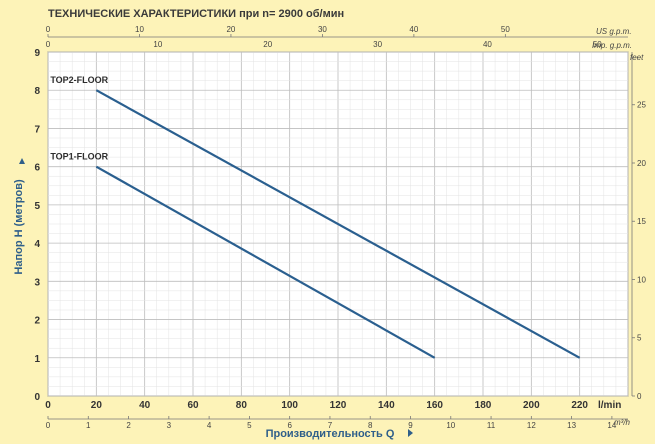 This screenshot has height=444, width=655. I want to click on x-tick-label: 160, so click(434, 405).